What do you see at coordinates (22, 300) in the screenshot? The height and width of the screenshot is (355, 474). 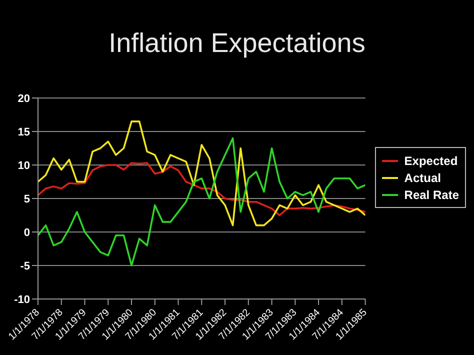 I see `y-tick-label: -10` at bounding box center [22, 300].